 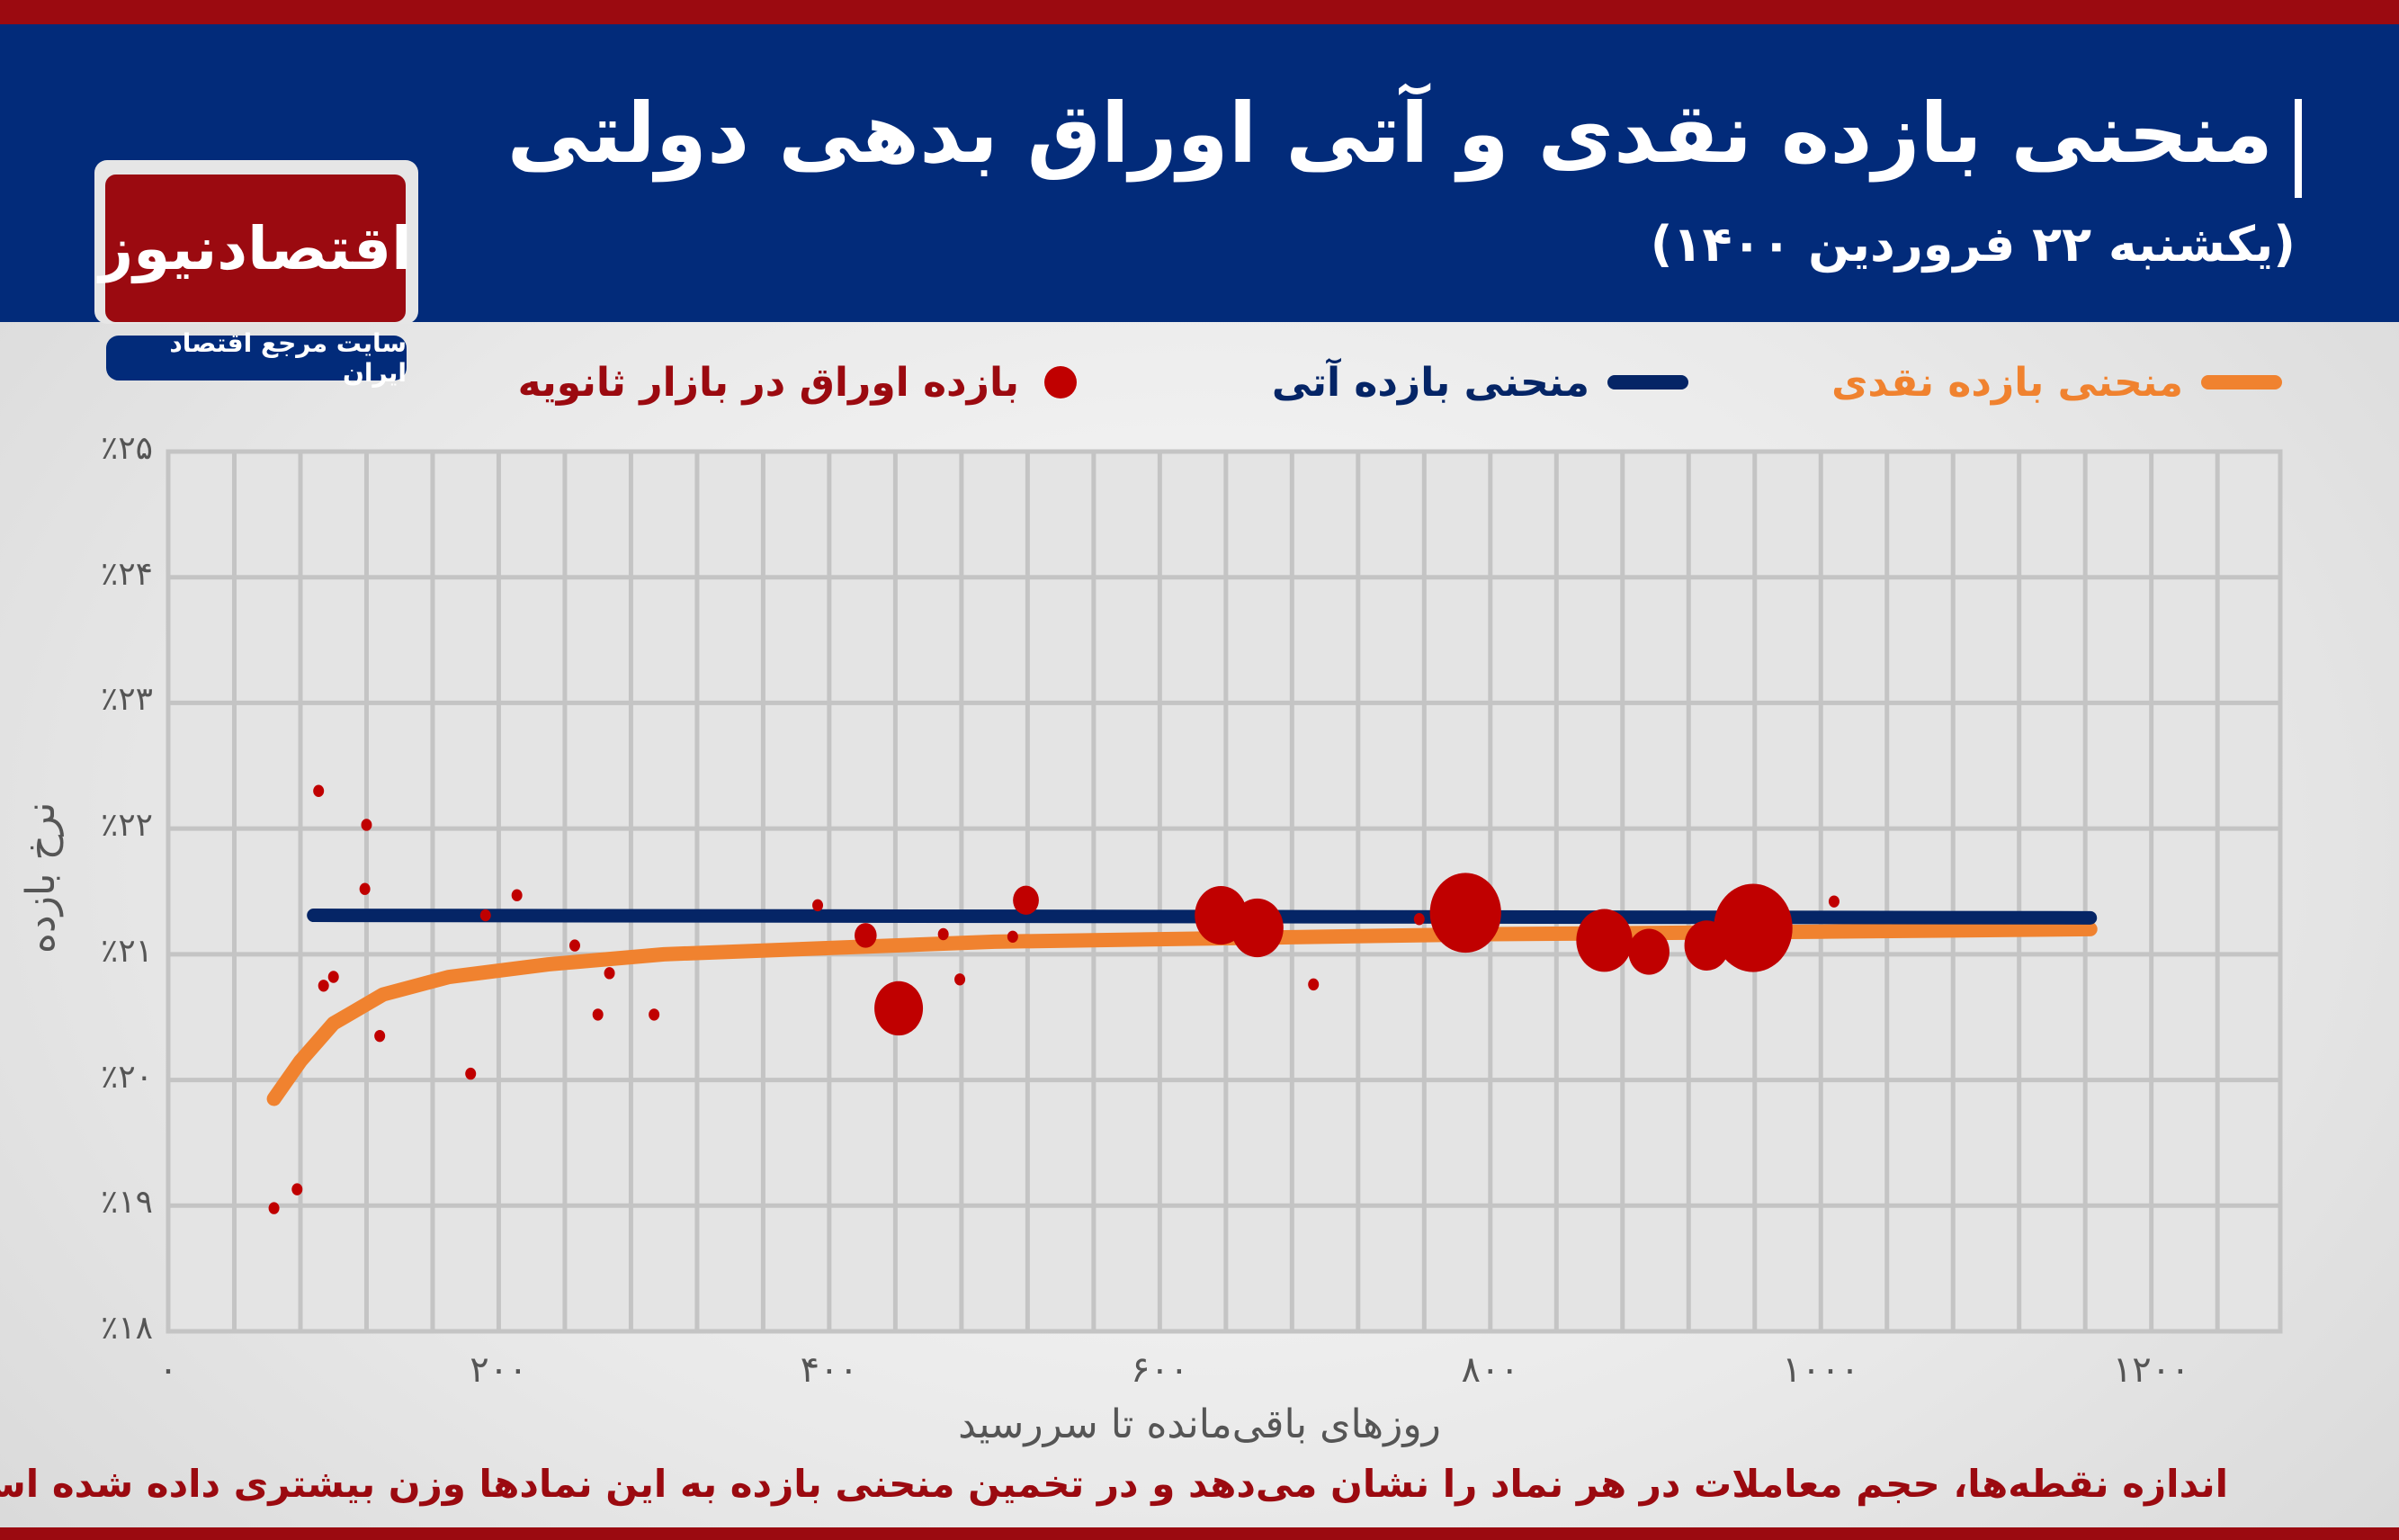 What do you see at coordinates (1389, 133) in the screenshot?
I see `page-title: منحنی بازده نقدی و آتی اوراق بدهی دولتی` at bounding box center [1389, 133].